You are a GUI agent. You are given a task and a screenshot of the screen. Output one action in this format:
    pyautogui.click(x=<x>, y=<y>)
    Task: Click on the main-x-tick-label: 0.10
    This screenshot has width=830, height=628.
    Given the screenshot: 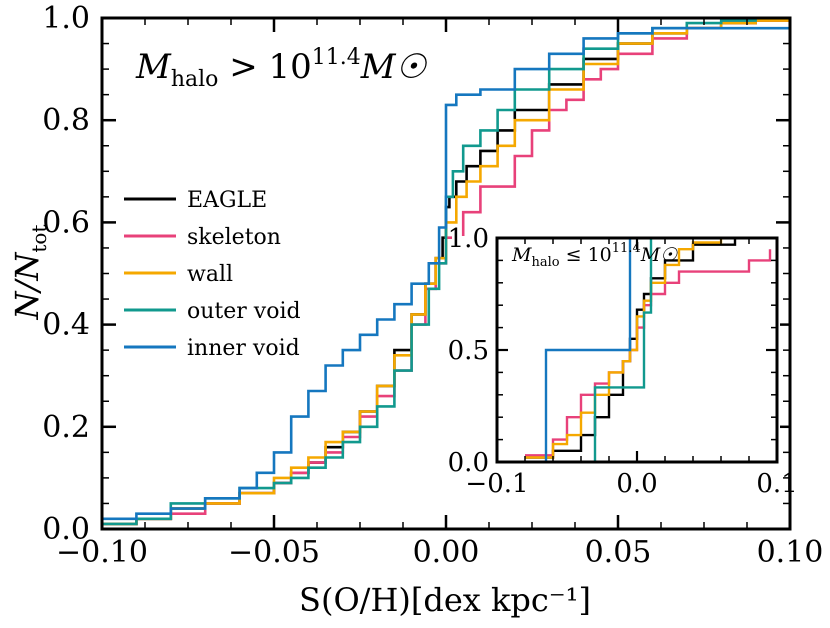 What is the action you would take?
    pyautogui.click(x=790, y=552)
    